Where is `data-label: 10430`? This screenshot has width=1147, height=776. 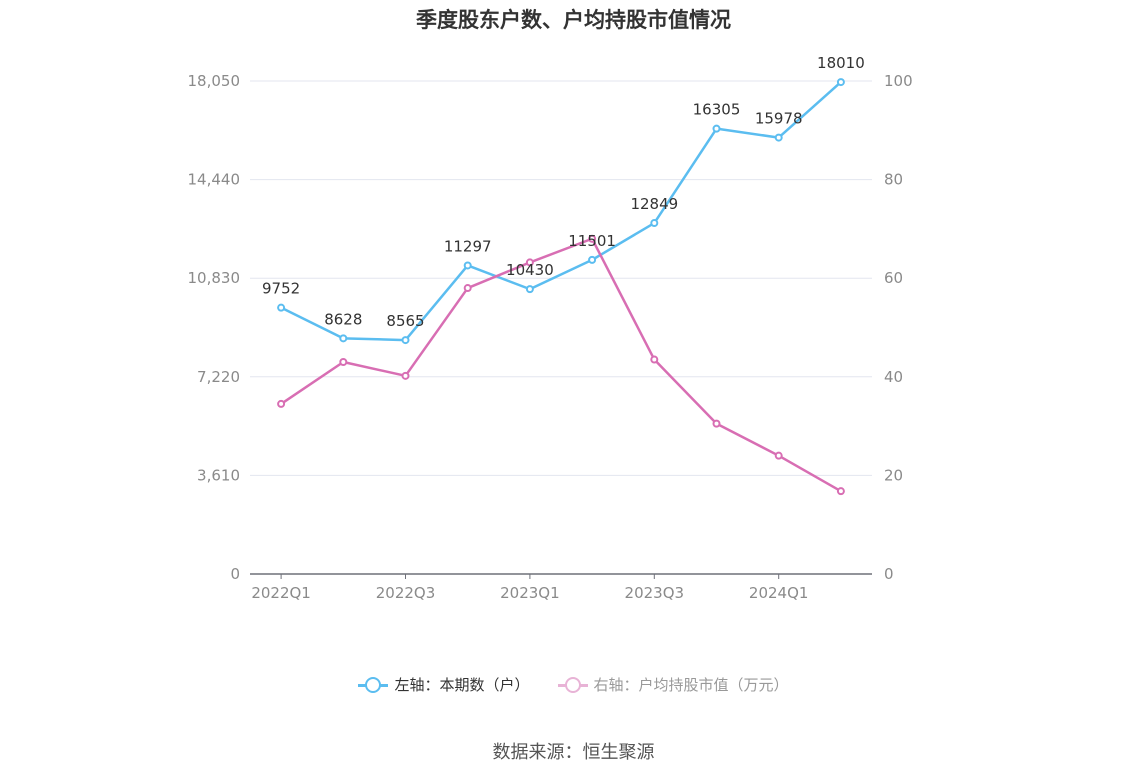 data-label: 10430 is located at coordinates (530, 270).